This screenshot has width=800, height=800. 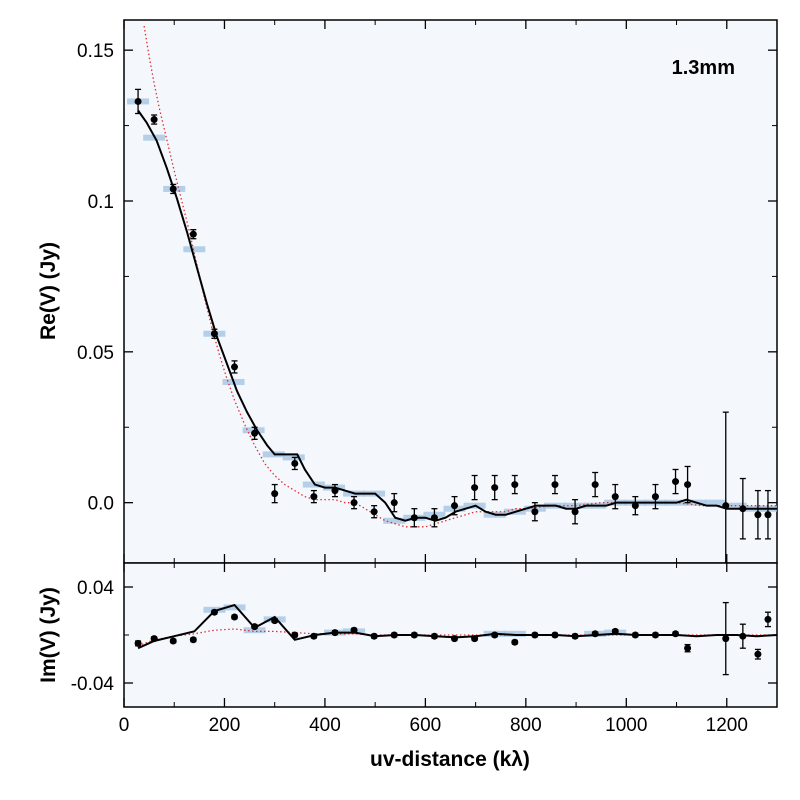 I want to click on bottom-y-tick-label: 0.04, so click(x=95, y=588).